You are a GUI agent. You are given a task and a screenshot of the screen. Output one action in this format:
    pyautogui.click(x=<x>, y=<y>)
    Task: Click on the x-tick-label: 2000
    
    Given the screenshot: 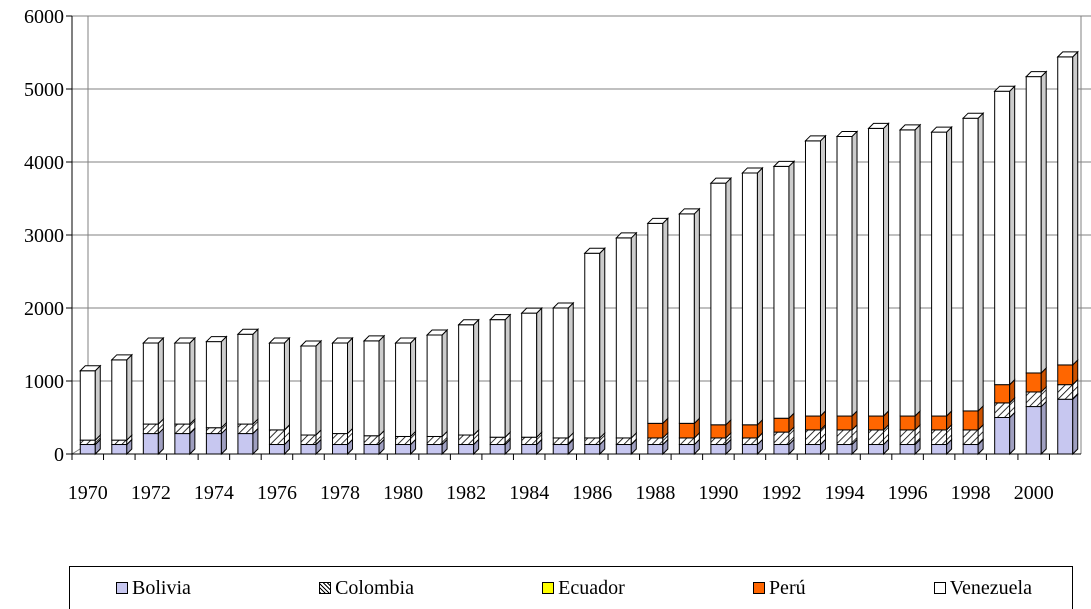 What is the action you would take?
    pyautogui.click(x=1034, y=493)
    